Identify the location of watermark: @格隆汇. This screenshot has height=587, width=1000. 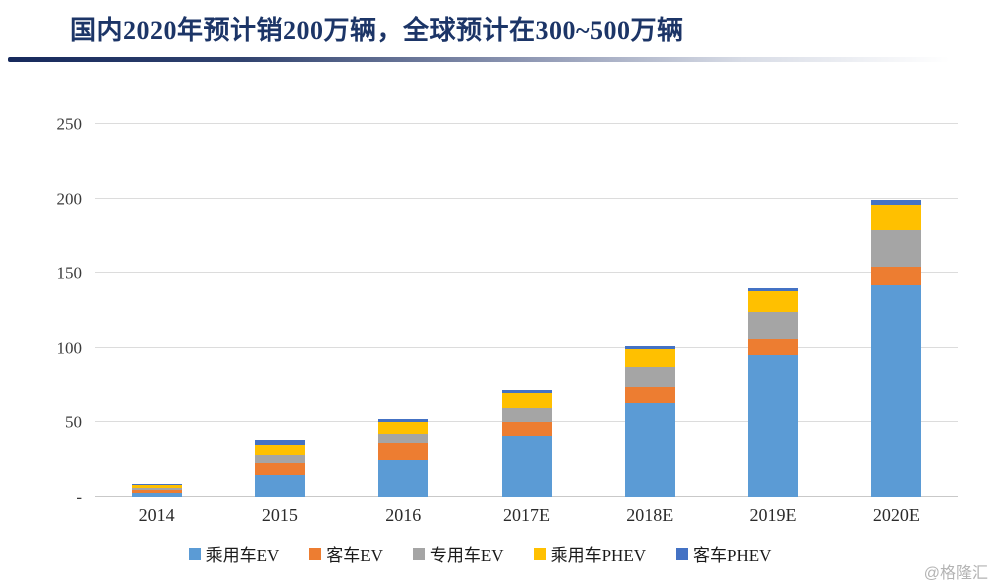
(955, 573).